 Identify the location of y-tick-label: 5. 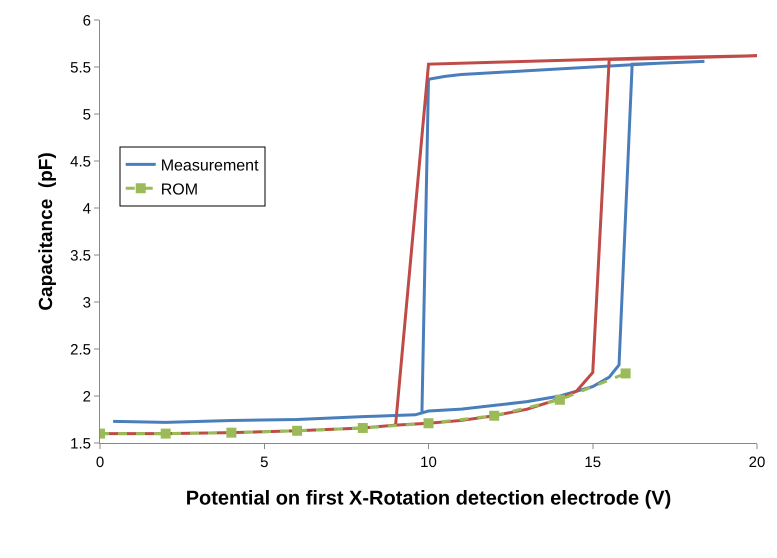
(86, 115).